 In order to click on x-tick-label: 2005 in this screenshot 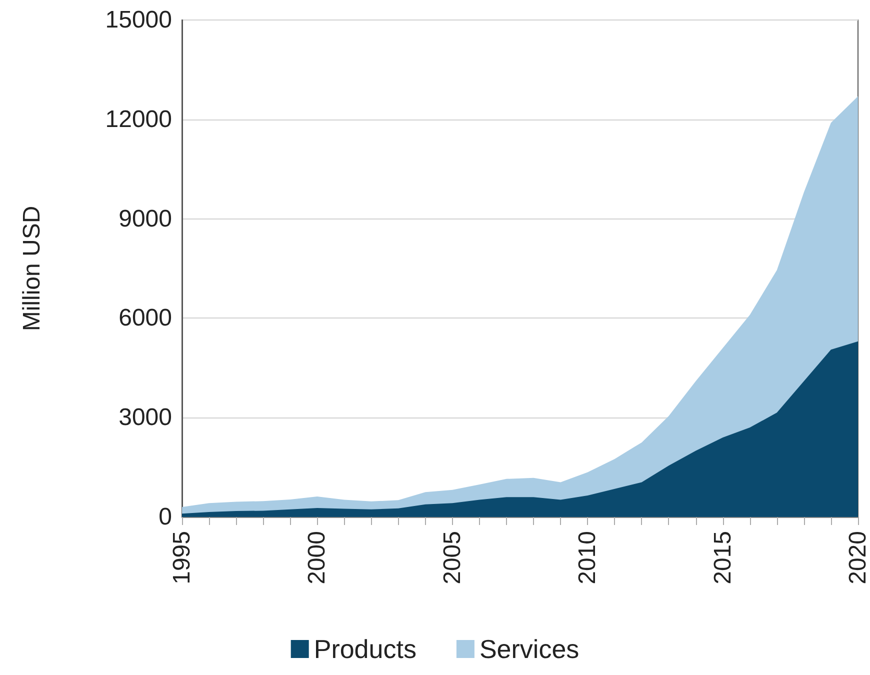, I will do `click(452, 557)`.